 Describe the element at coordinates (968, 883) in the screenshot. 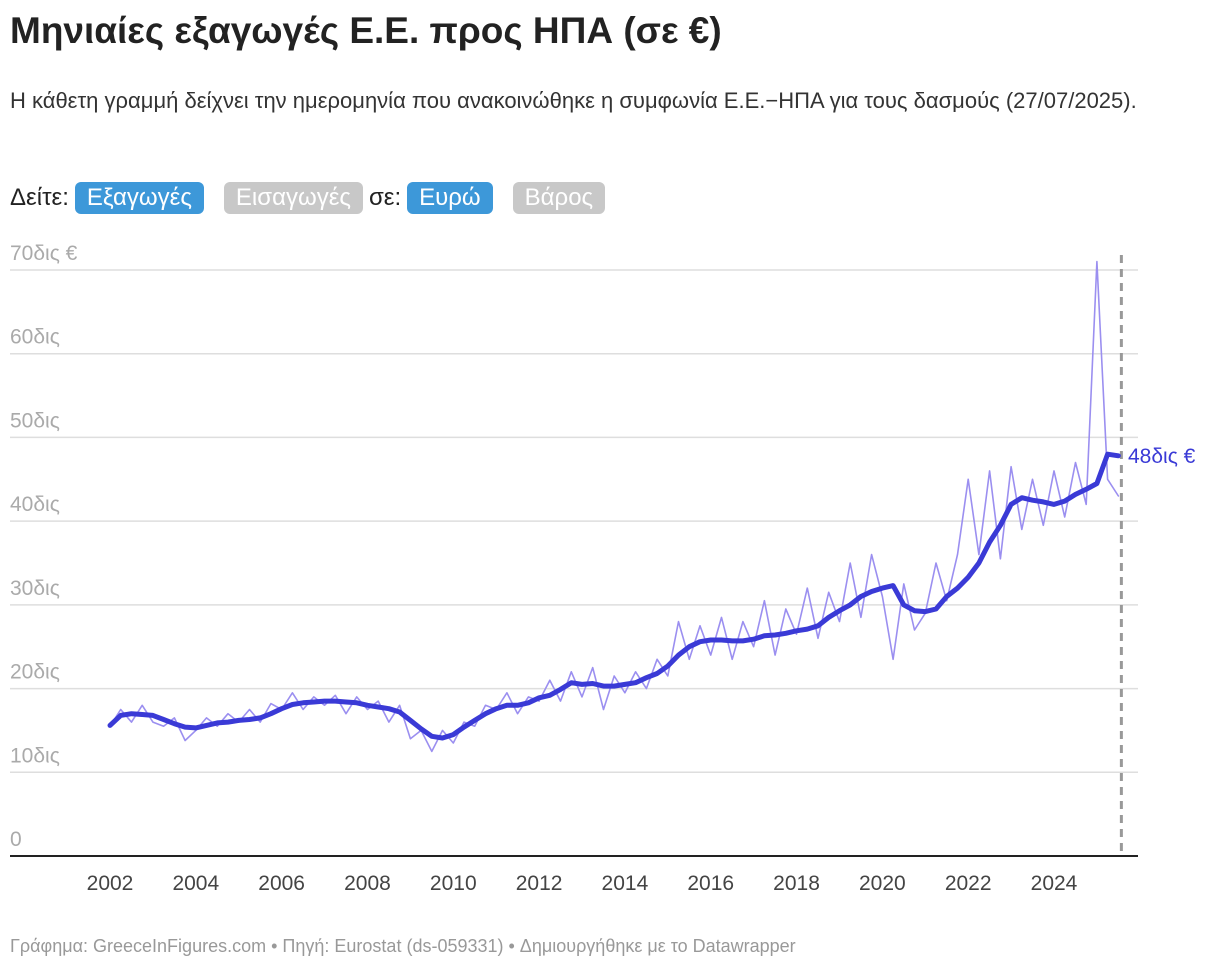

I see `x-tick-label: 2022` at that location.